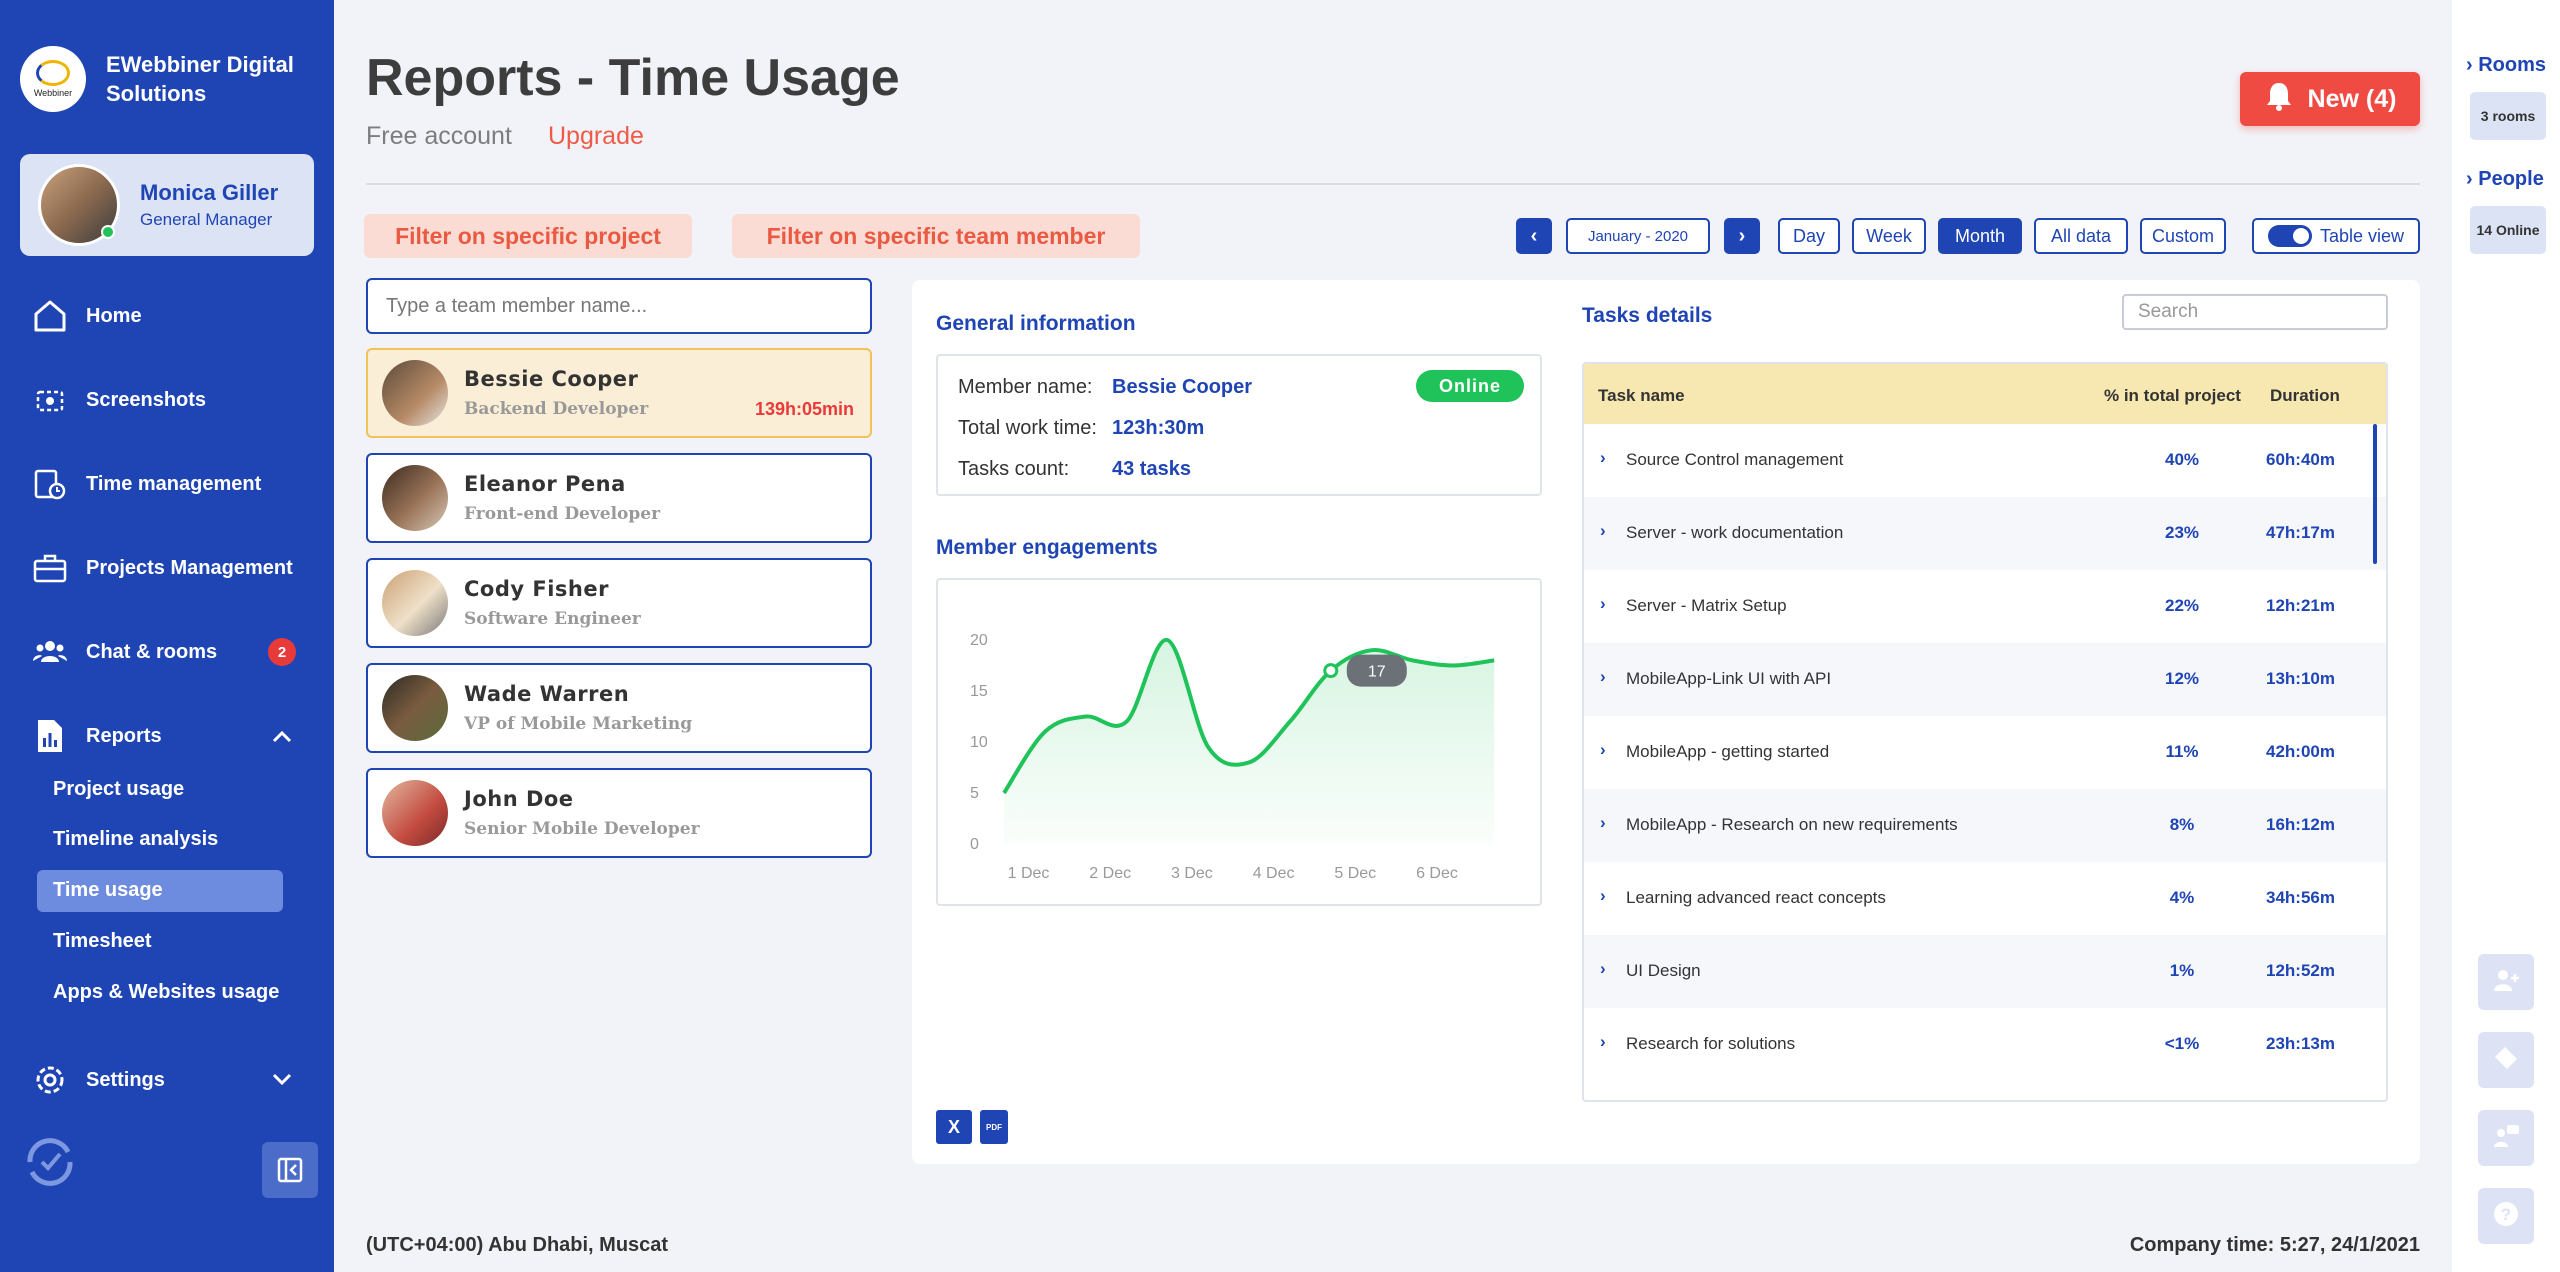 Image resolution: width=2560 pixels, height=1272 pixels. I want to click on team-chat-icon, so click(2506, 1138).